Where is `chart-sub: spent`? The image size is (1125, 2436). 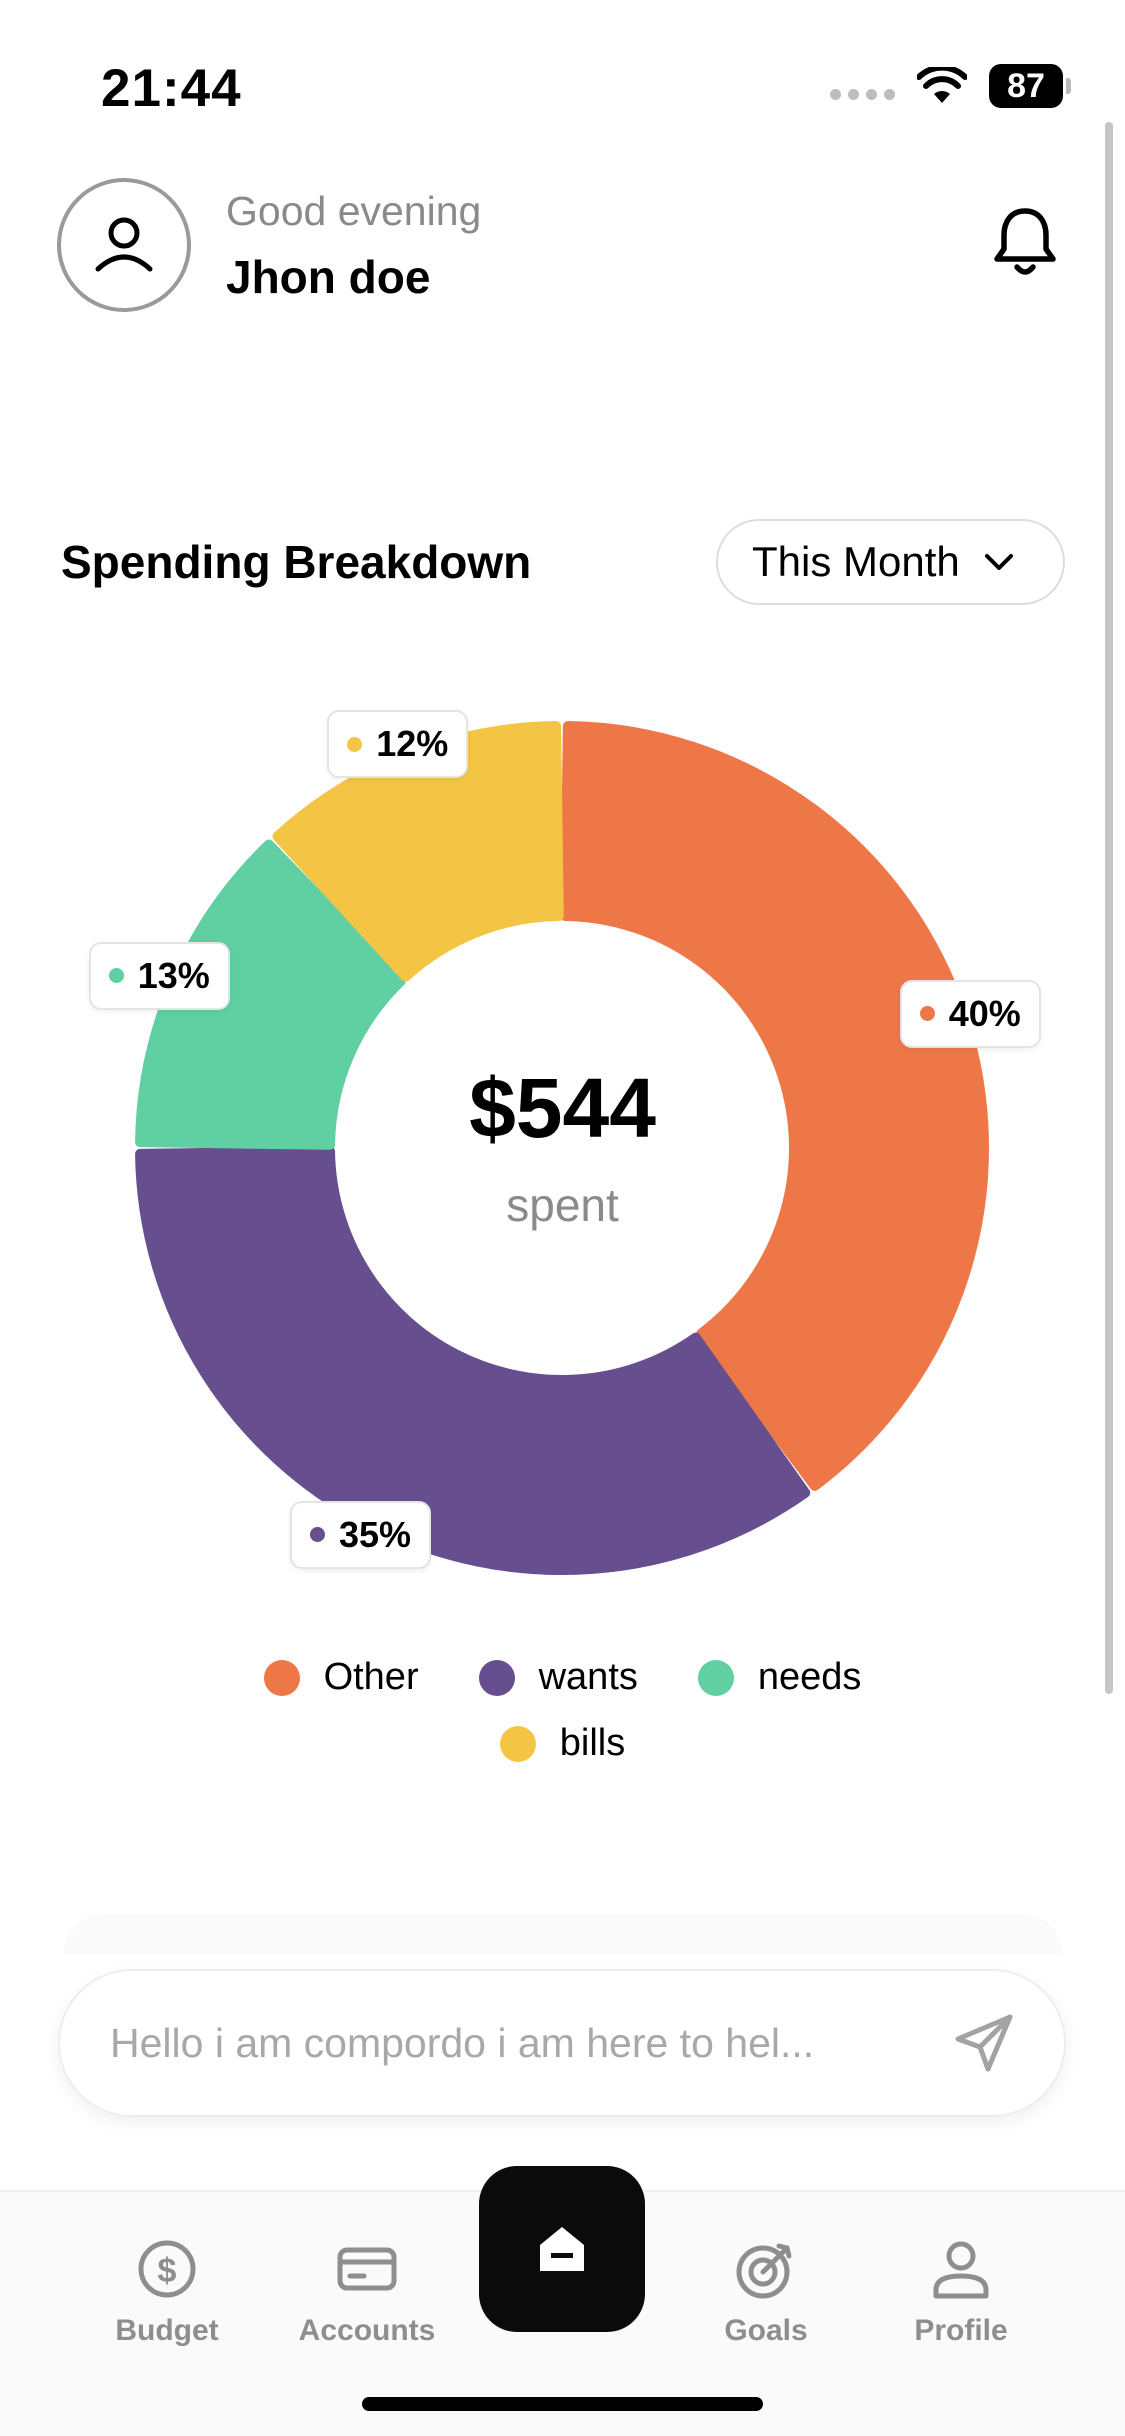
chart-sub: spent is located at coordinates (562, 1205).